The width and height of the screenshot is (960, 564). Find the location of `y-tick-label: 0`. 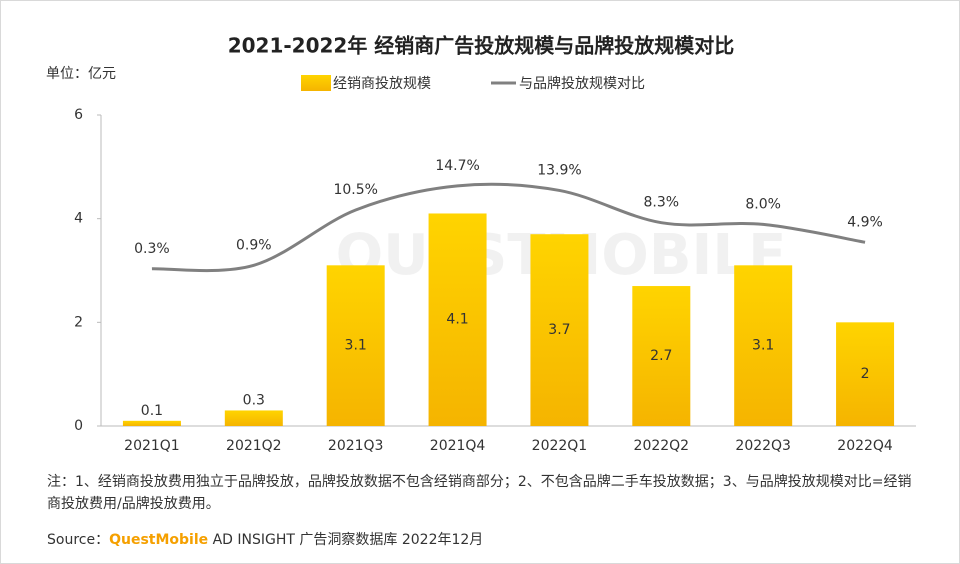

y-tick-label: 0 is located at coordinates (78, 426).